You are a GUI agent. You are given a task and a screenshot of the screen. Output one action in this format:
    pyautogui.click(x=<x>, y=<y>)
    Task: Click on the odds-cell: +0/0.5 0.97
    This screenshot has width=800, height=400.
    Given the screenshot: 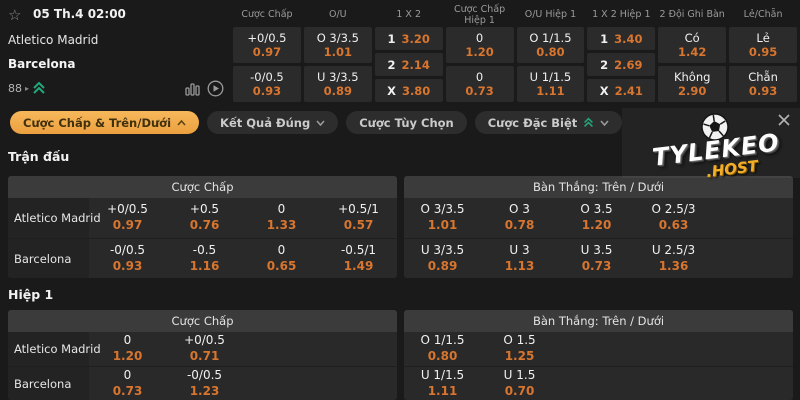 What is the action you would take?
    pyautogui.click(x=127, y=217)
    